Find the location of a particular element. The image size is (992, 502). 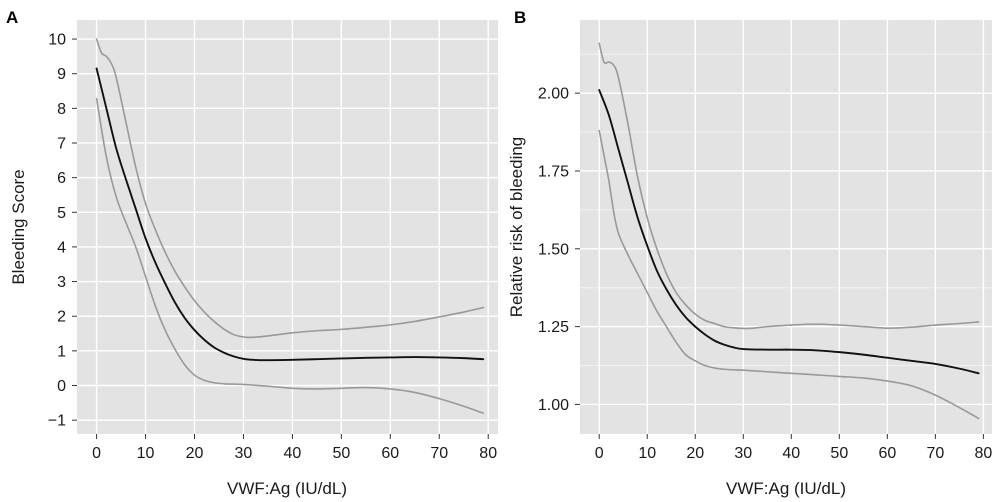

y-tick-label: 1.00 is located at coordinates (553, 405).